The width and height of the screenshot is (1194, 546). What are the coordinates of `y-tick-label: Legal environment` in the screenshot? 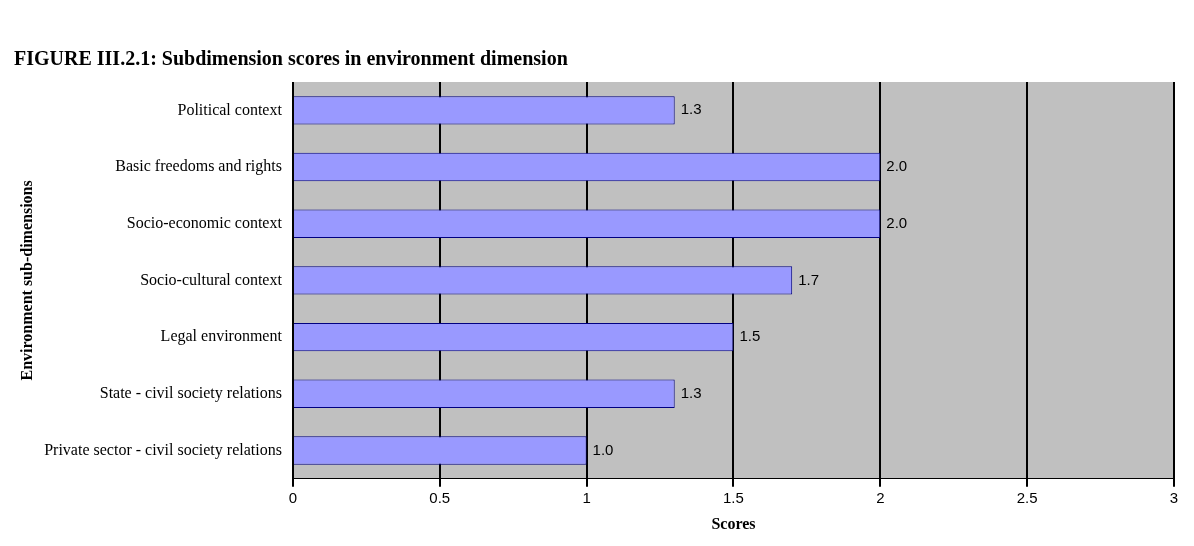 It's located at (221, 336).